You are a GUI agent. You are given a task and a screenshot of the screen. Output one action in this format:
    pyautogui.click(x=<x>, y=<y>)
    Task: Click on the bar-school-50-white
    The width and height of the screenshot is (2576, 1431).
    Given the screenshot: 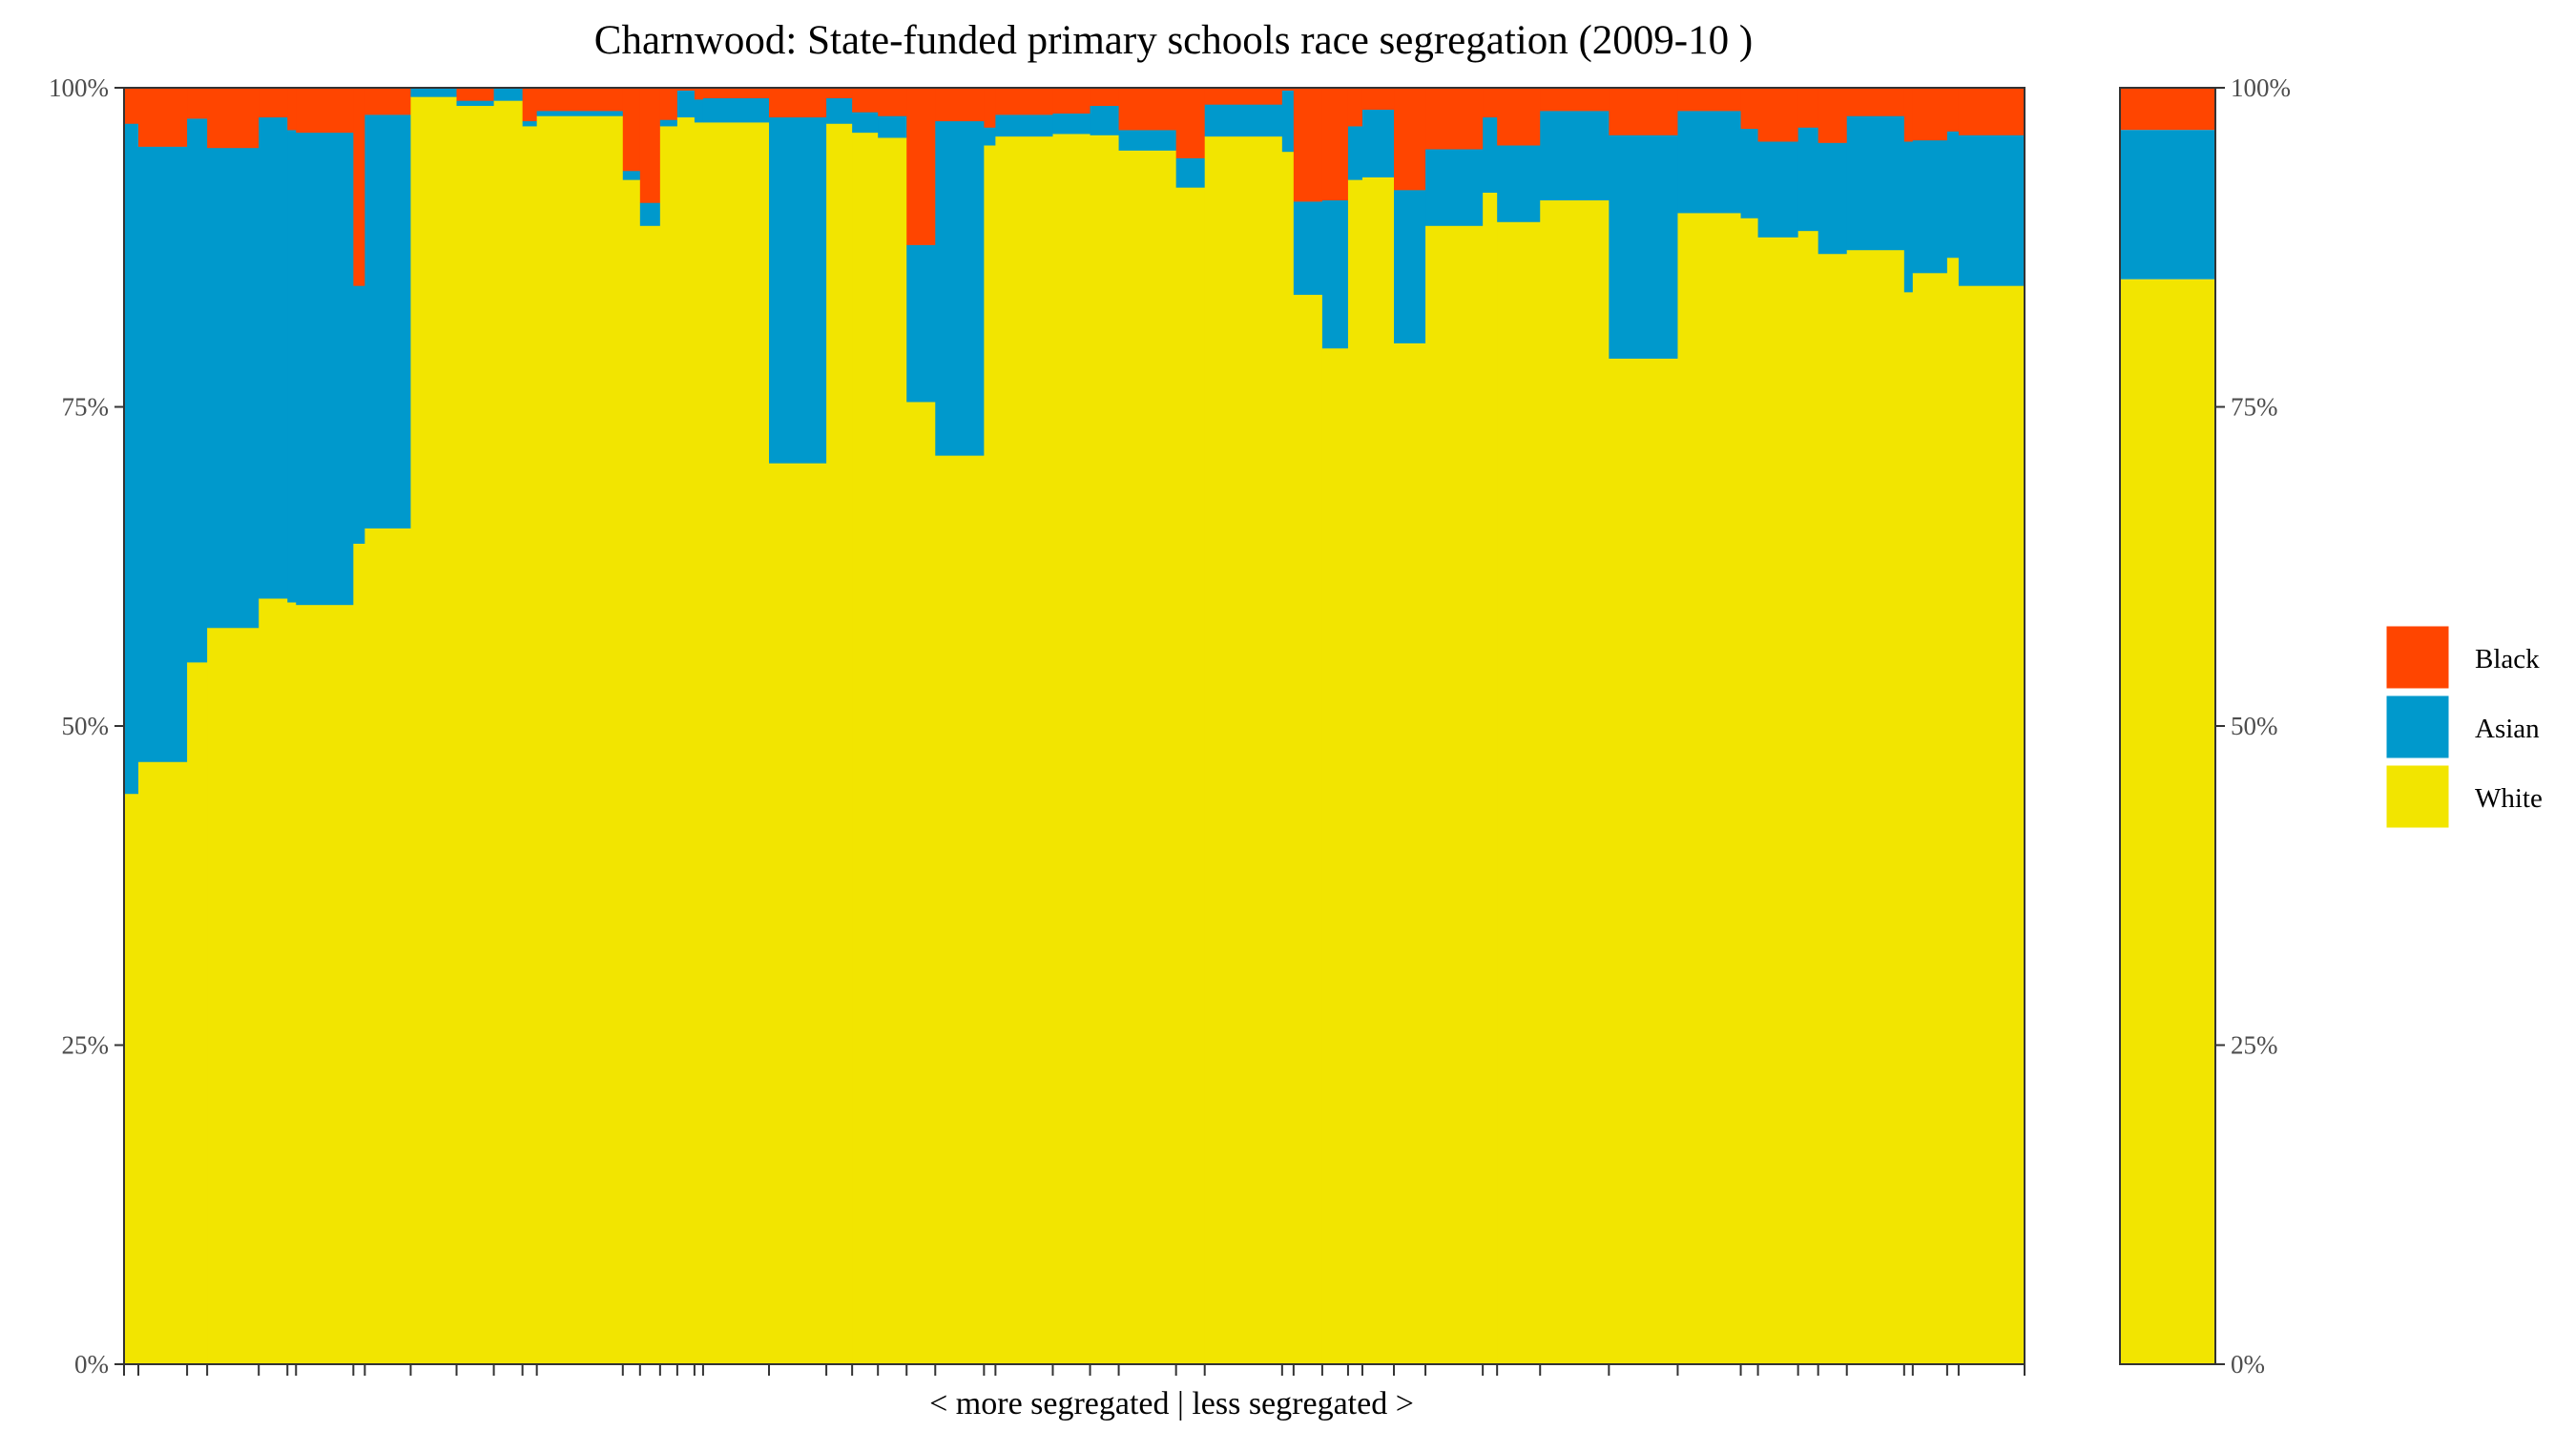 What is the action you would take?
    pyautogui.click(x=1875, y=807)
    